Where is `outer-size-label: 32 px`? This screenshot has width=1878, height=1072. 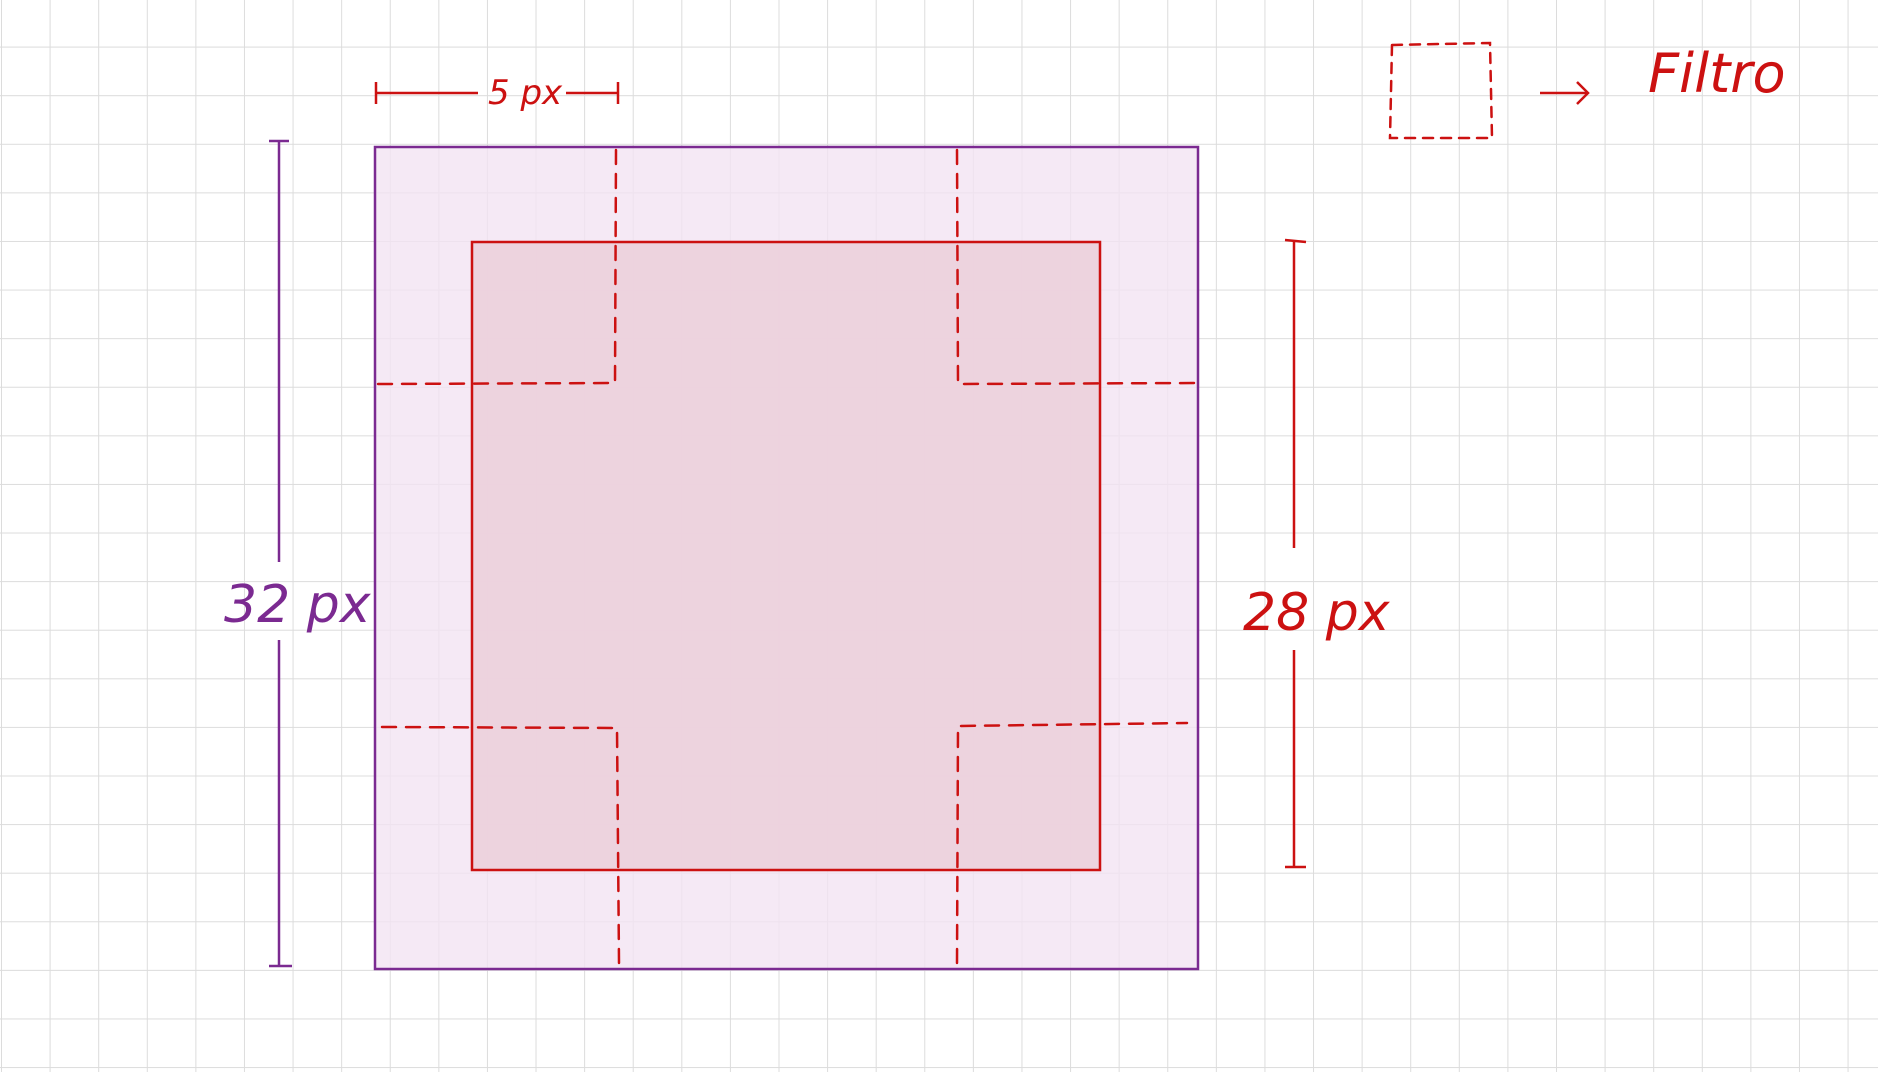 outer-size-label: 32 px is located at coordinates (298, 605).